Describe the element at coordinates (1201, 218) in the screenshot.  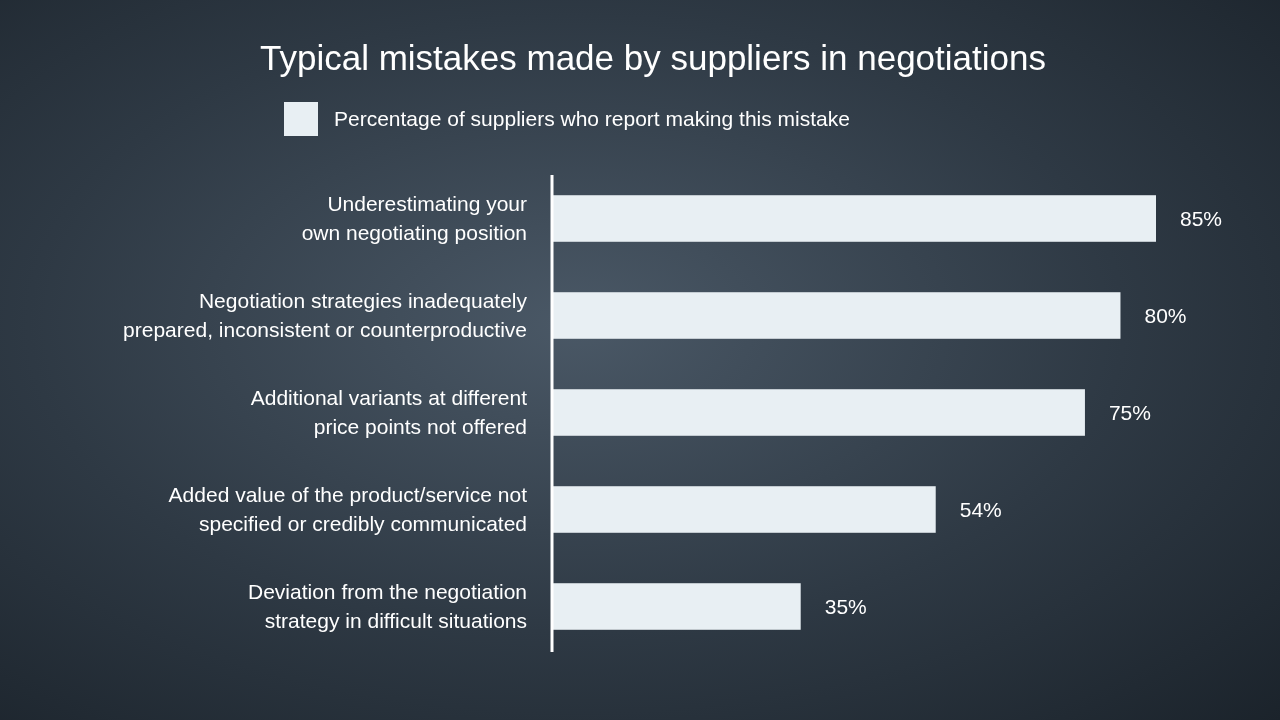
I see `data-label: 85%` at that location.